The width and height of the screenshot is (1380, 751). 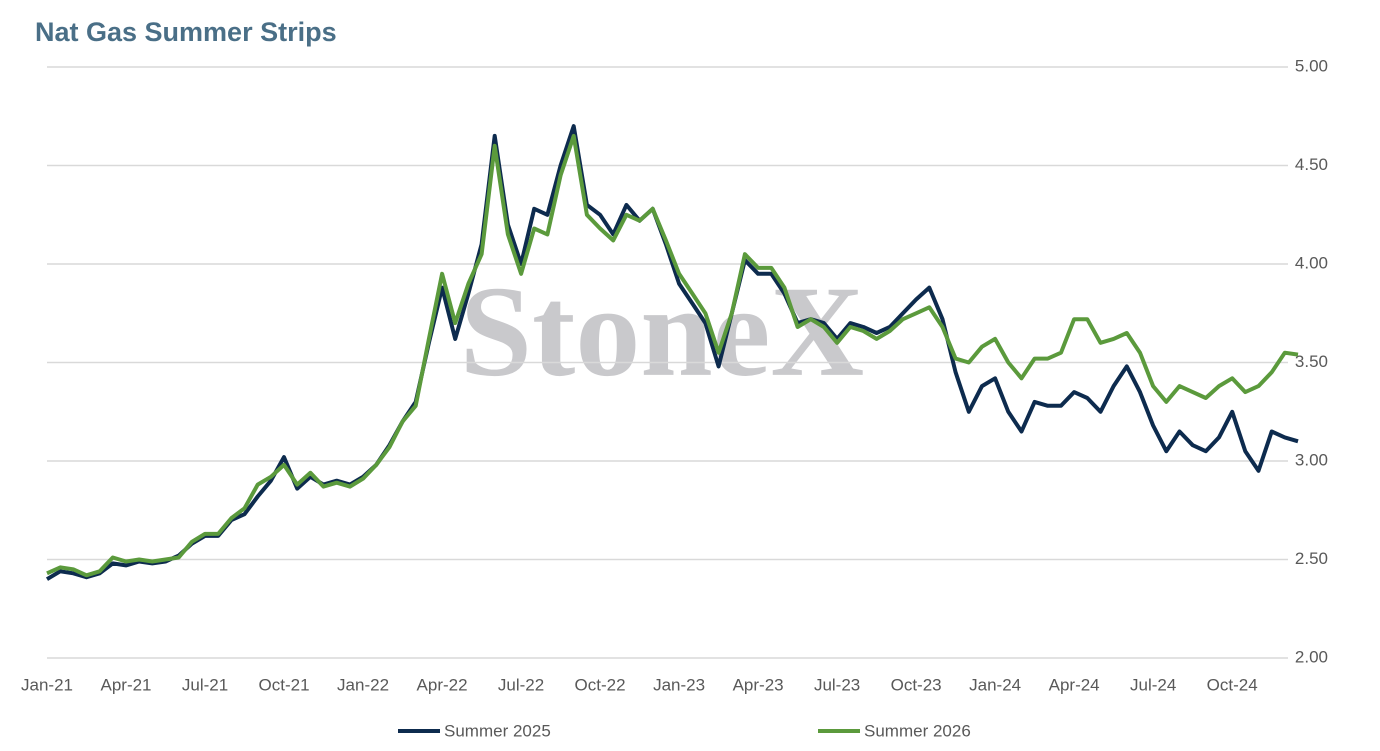 I want to click on x-tick-label: Oct-24, so click(x=1232, y=684).